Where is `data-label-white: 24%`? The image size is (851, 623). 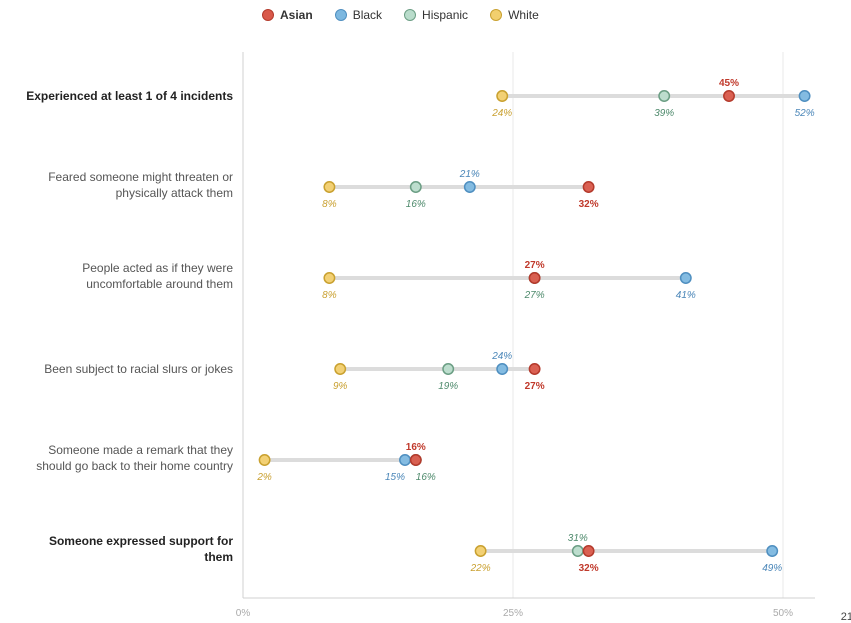 data-label-white: 24% is located at coordinates (501, 113).